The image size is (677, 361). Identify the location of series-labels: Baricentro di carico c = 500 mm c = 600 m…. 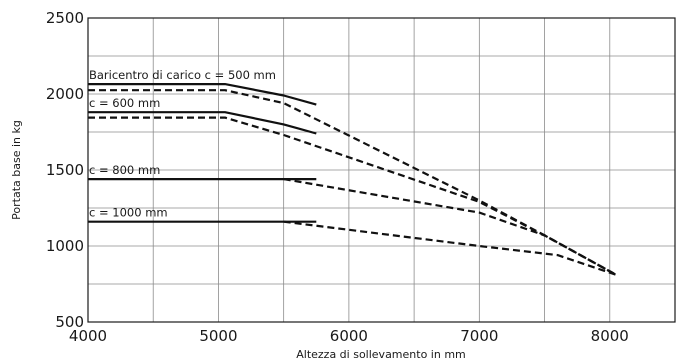
(182, 144).